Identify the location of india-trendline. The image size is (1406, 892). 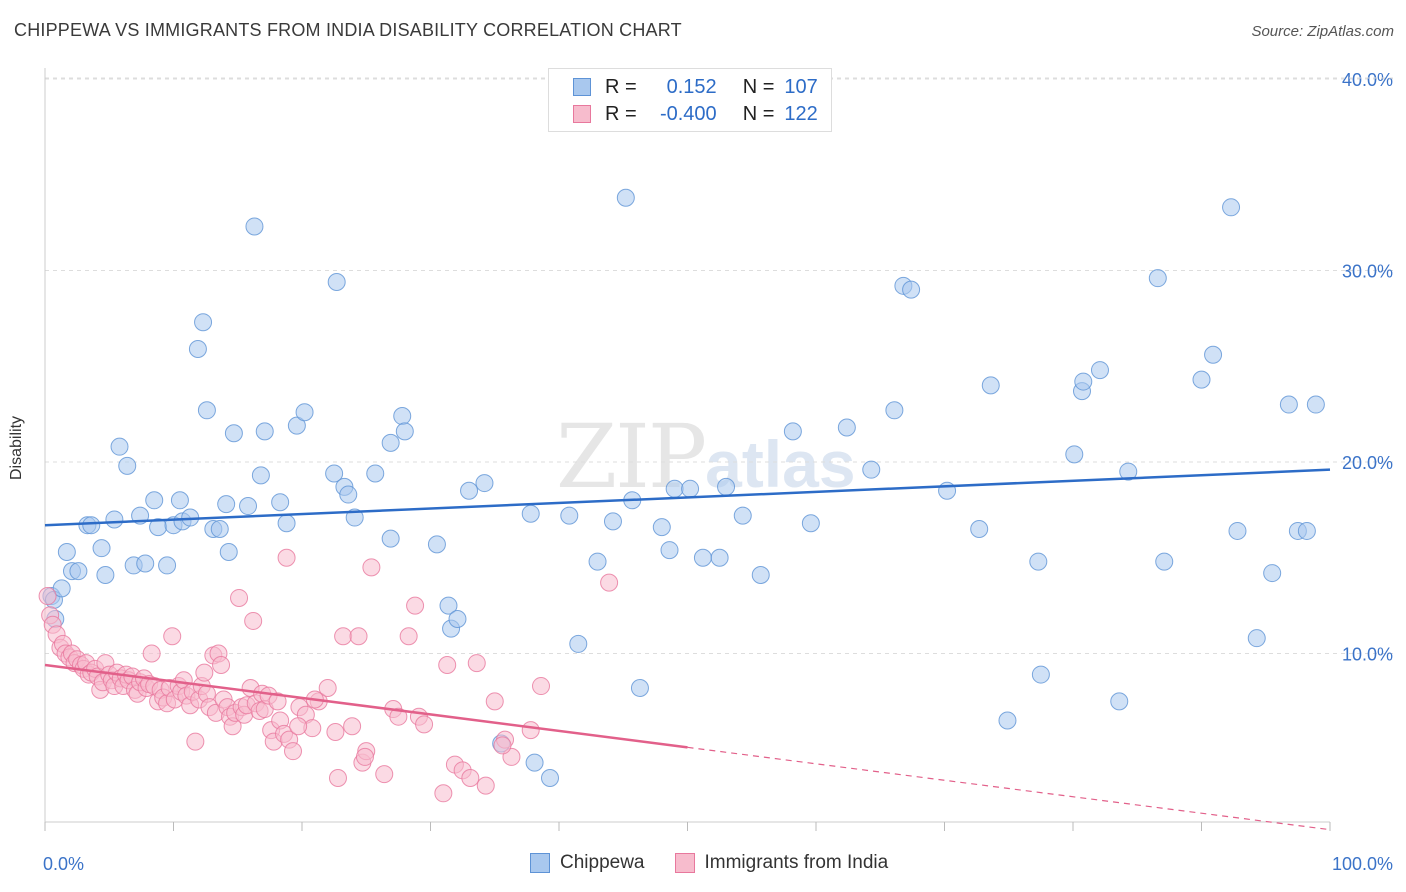
(366, 706).